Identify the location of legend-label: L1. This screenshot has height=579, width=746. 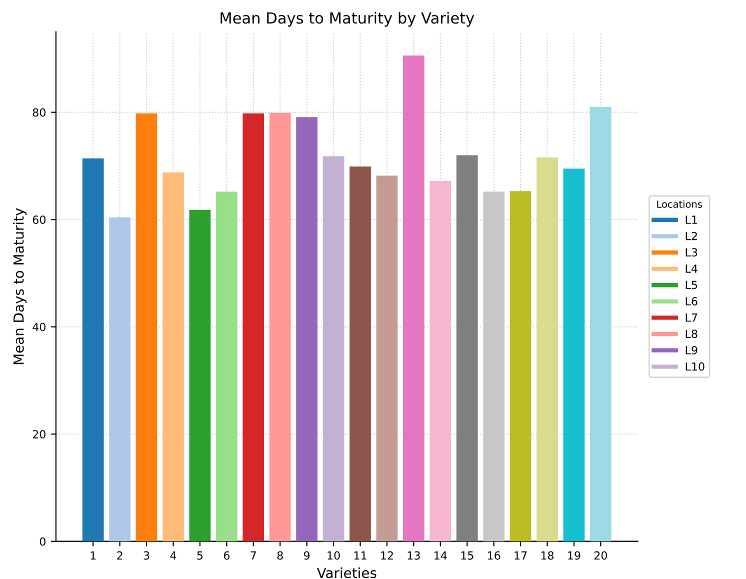
(691, 220).